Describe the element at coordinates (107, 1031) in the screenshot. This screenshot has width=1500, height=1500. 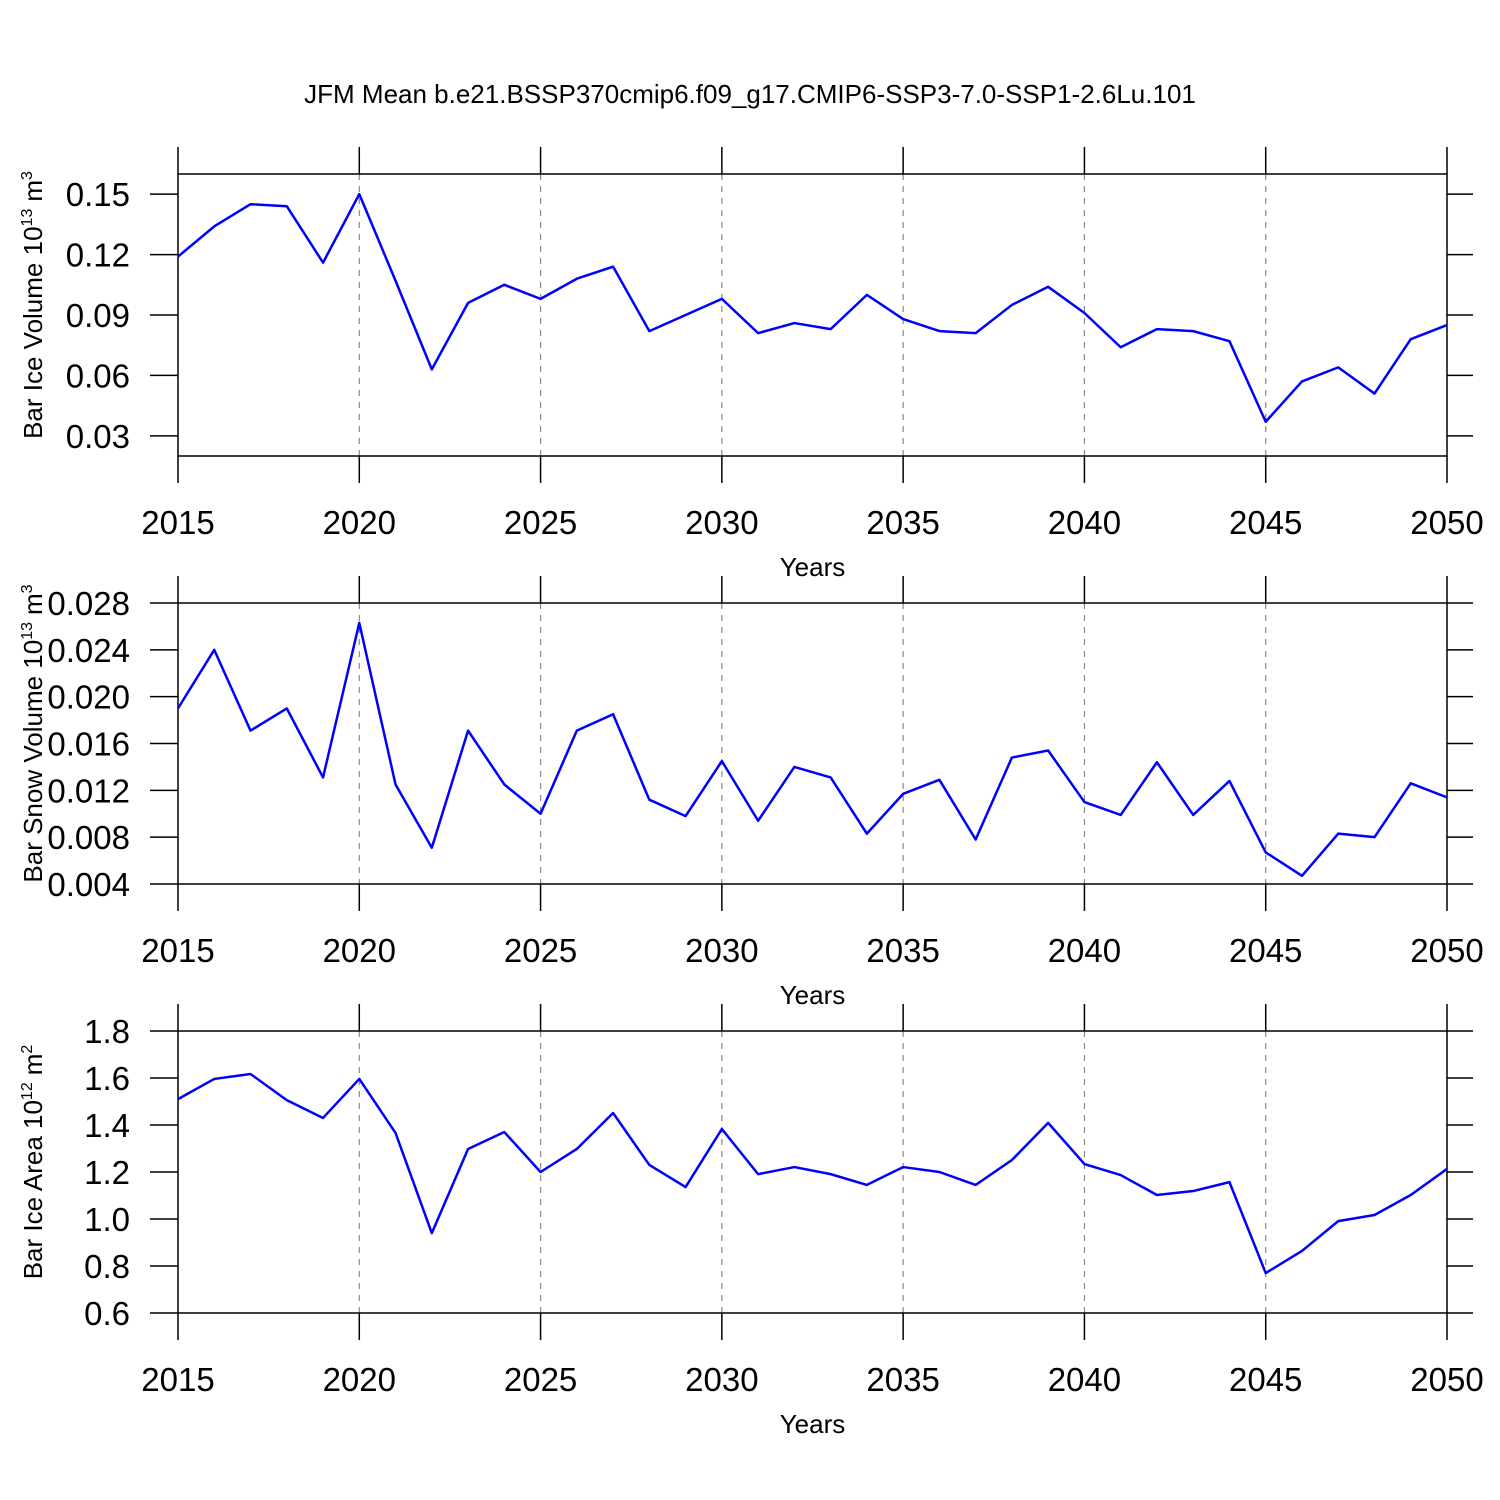
I see `y-tick-label: 1.8` at that location.